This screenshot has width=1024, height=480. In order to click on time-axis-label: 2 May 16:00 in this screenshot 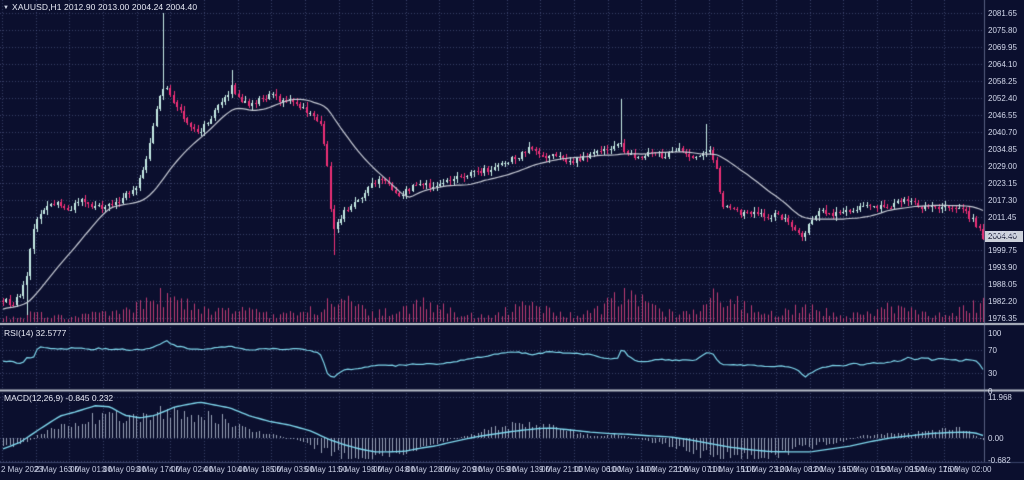, I will do `click(57, 469)`.